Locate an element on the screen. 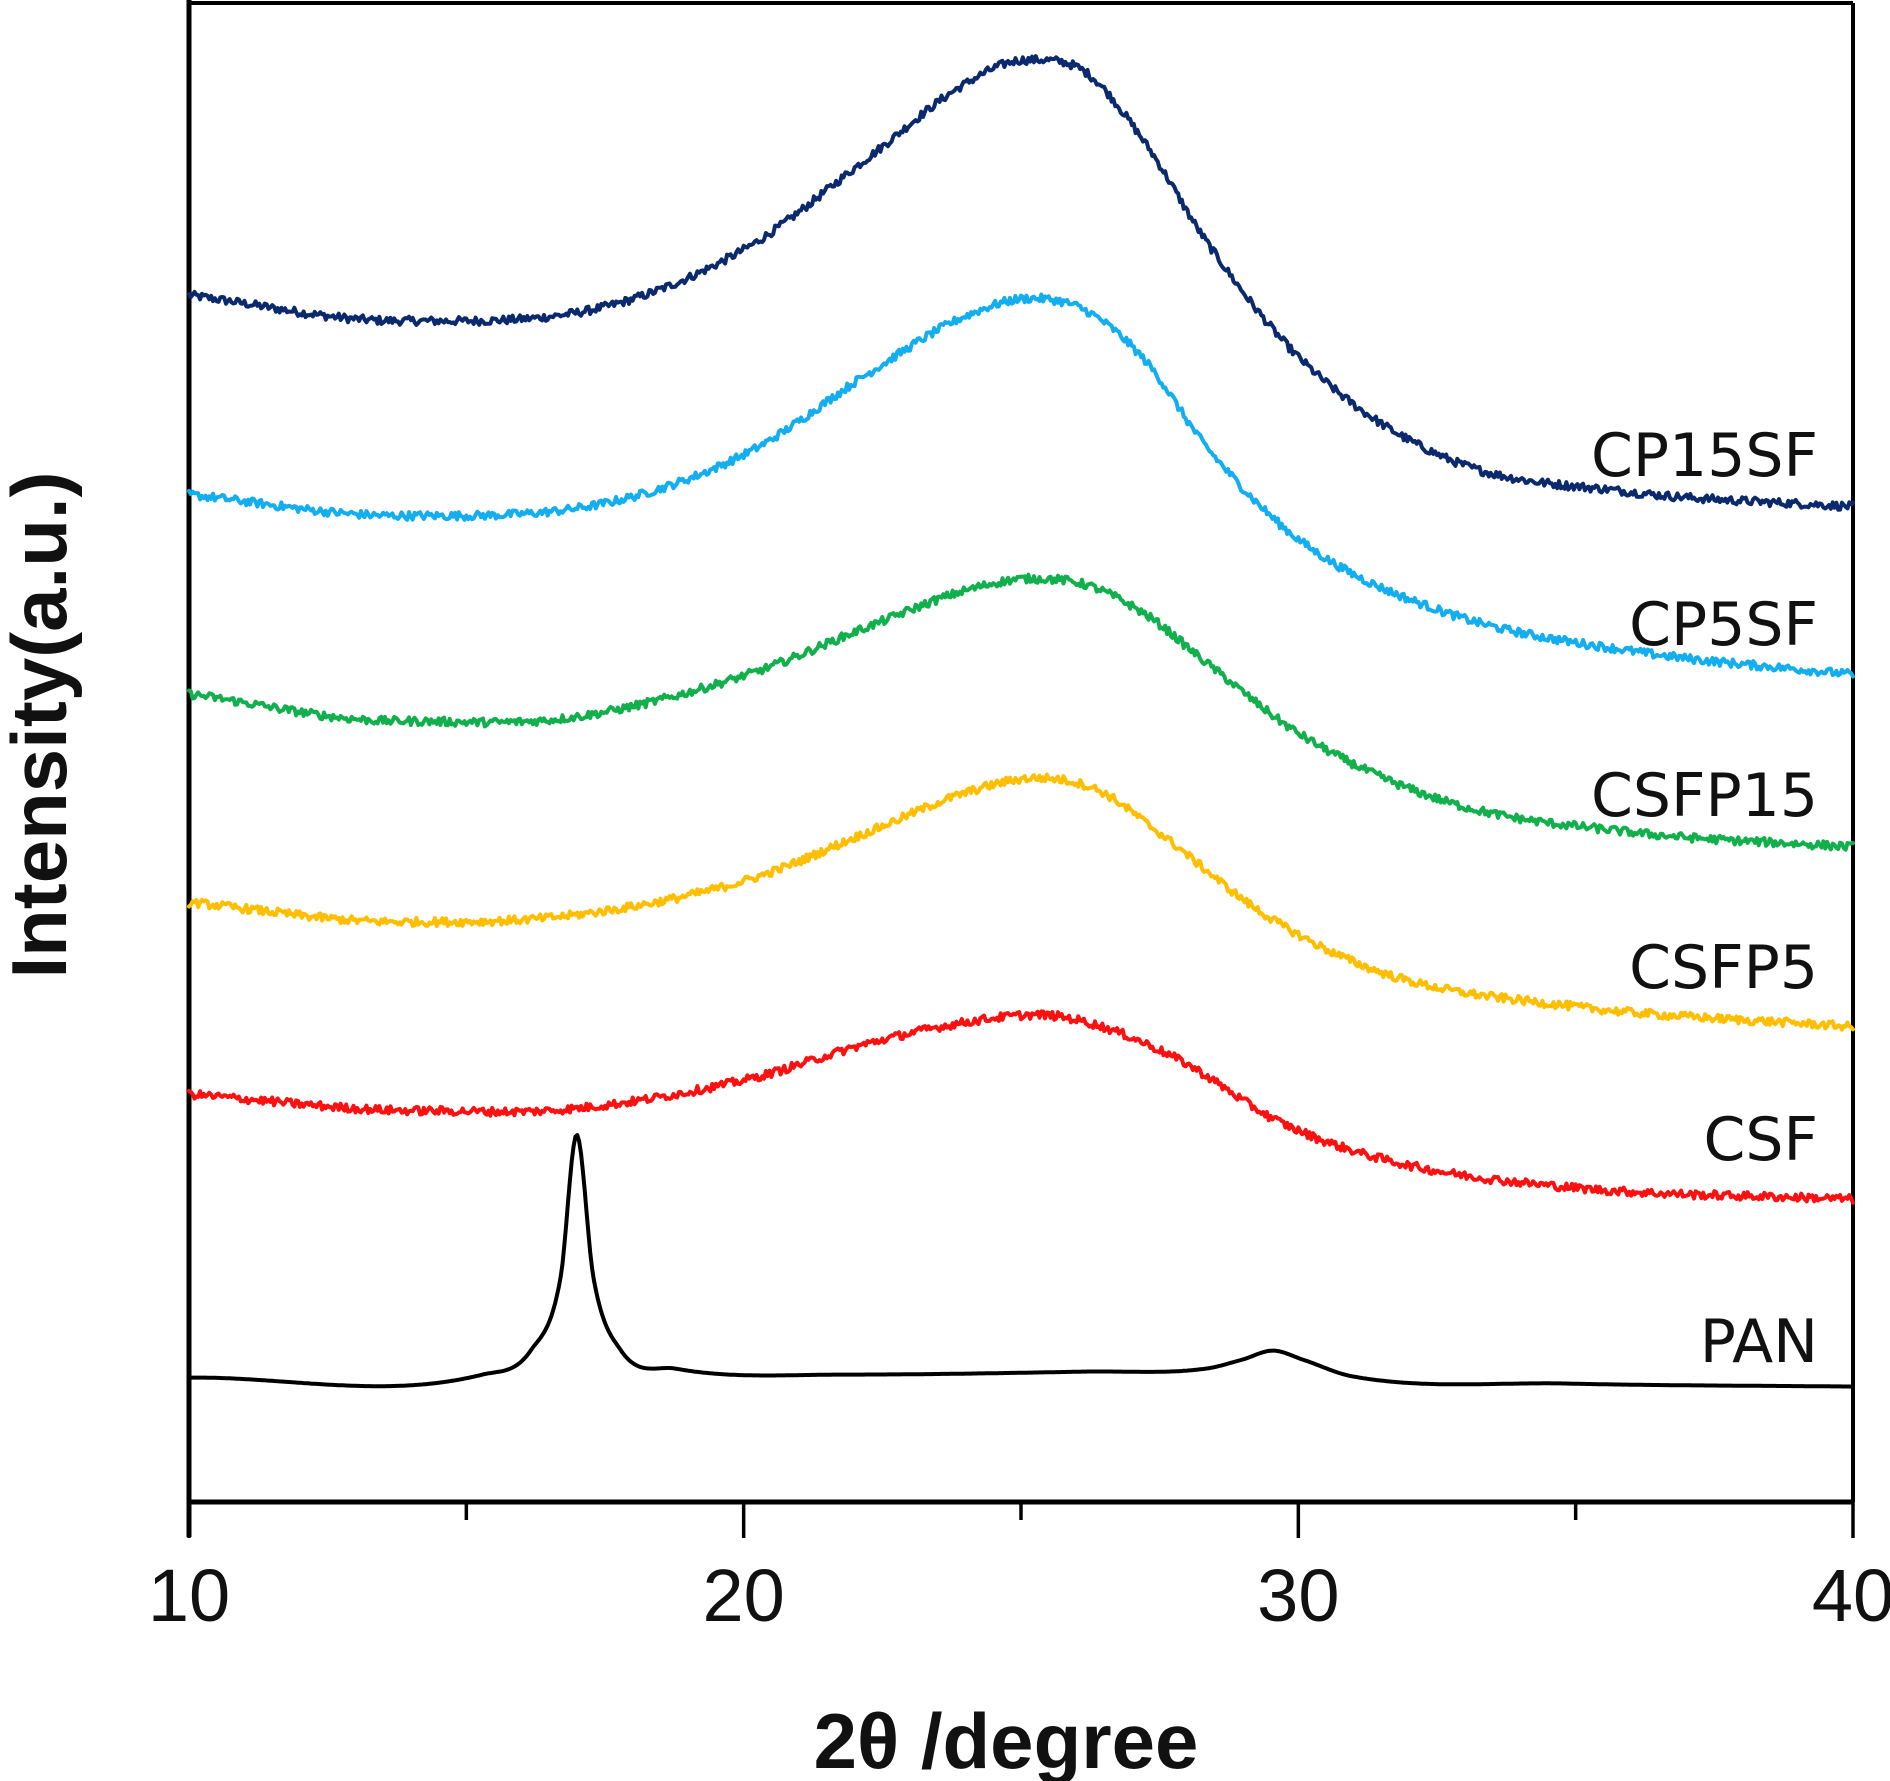  series-line-csf is located at coordinates (1021, 1107).